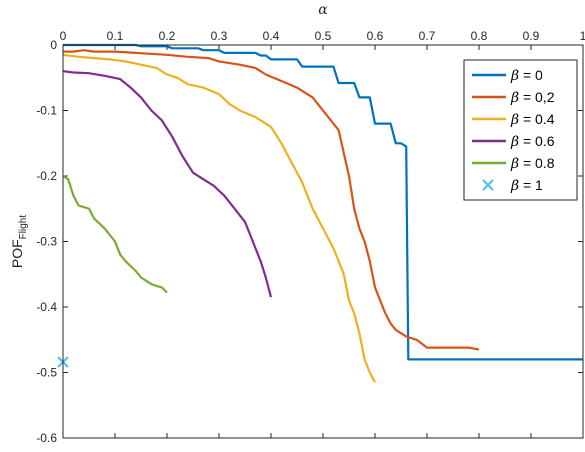 Image resolution: width=585 pixels, height=452 pixels. I want to click on x-tick-label: 0.7, so click(427, 36).